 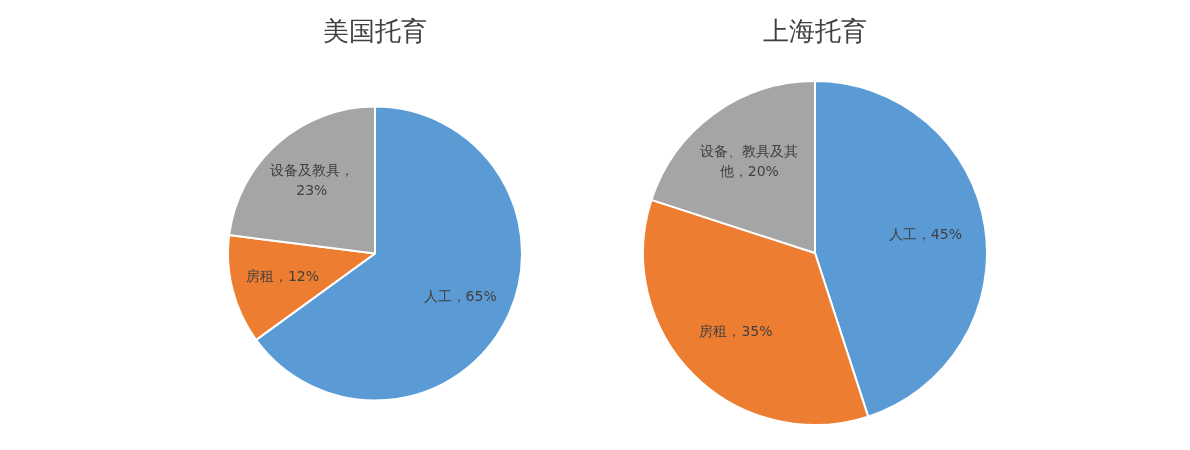 I want to click on slice-label: 房租，35%, so click(x=736, y=330).